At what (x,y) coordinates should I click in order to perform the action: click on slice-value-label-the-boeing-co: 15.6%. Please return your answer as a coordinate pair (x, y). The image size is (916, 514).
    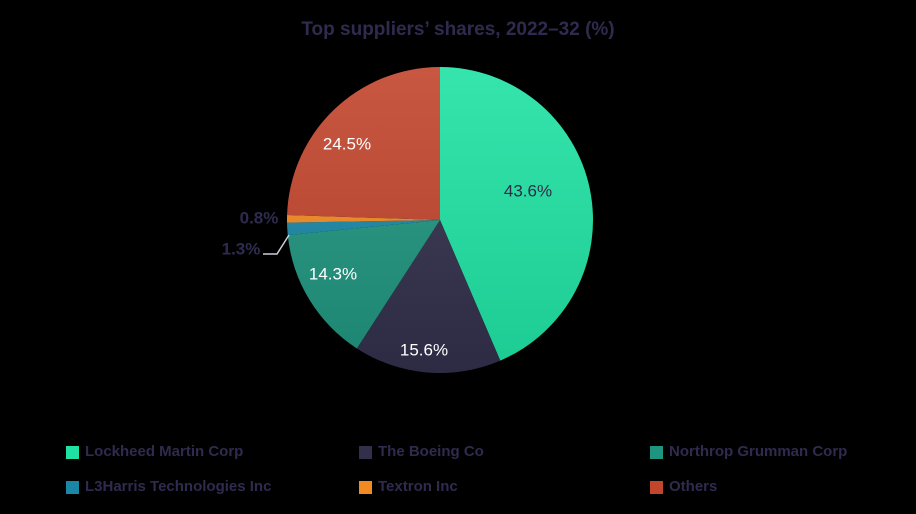
    Looking at the image, I should click on (424, 350).